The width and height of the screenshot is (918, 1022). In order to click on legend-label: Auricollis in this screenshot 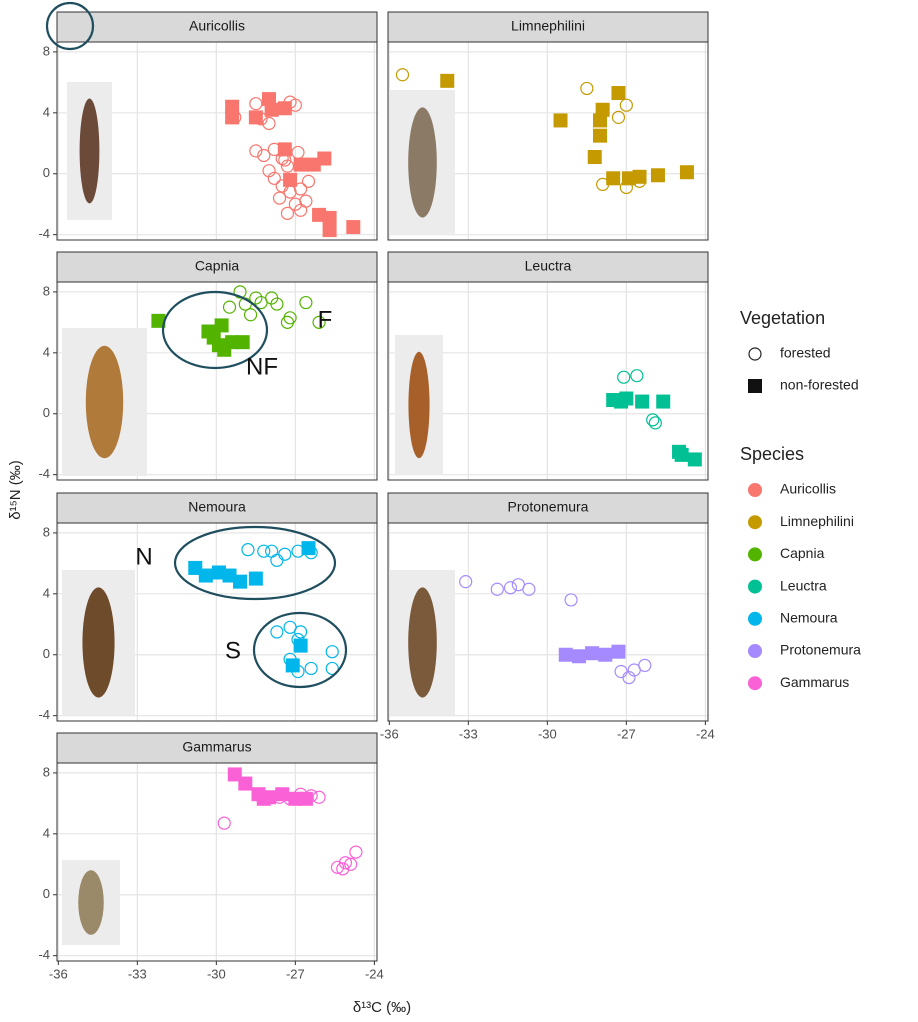, I will do `click(808, 489)`.